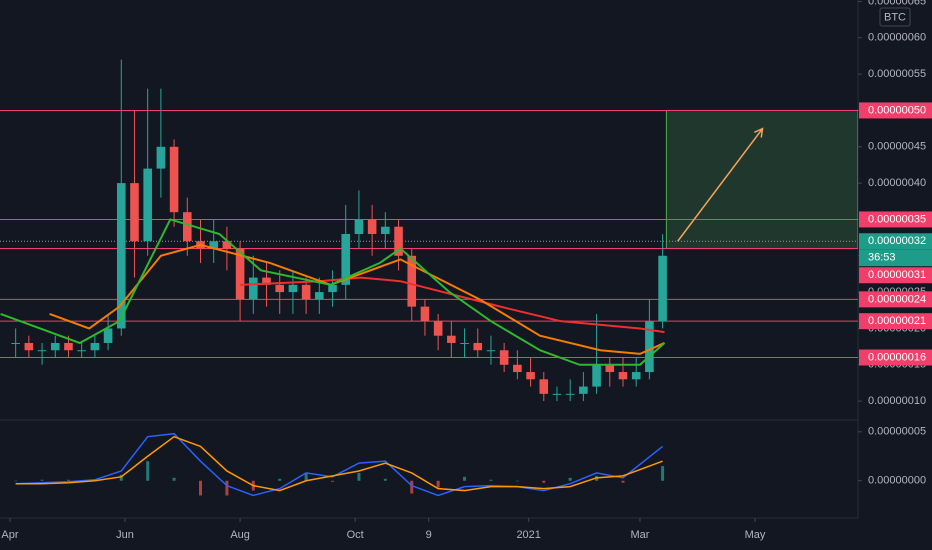 This screenshot has height=550, width=932. Describe the element at coordinates (897, 183) in the screenshot. I see `y-tick-label: 0.00000040` at that location.